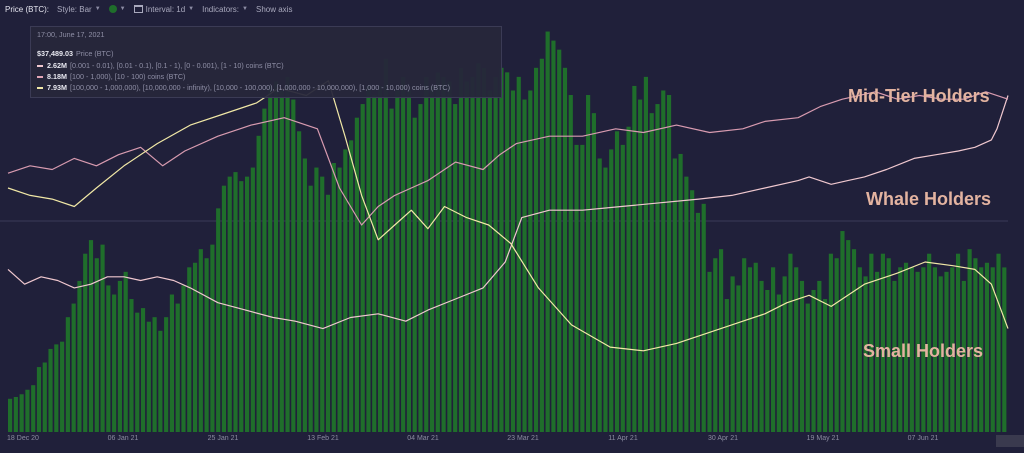  I want to click on x-tick-label: 06 Jan 21, so click(123, 438).